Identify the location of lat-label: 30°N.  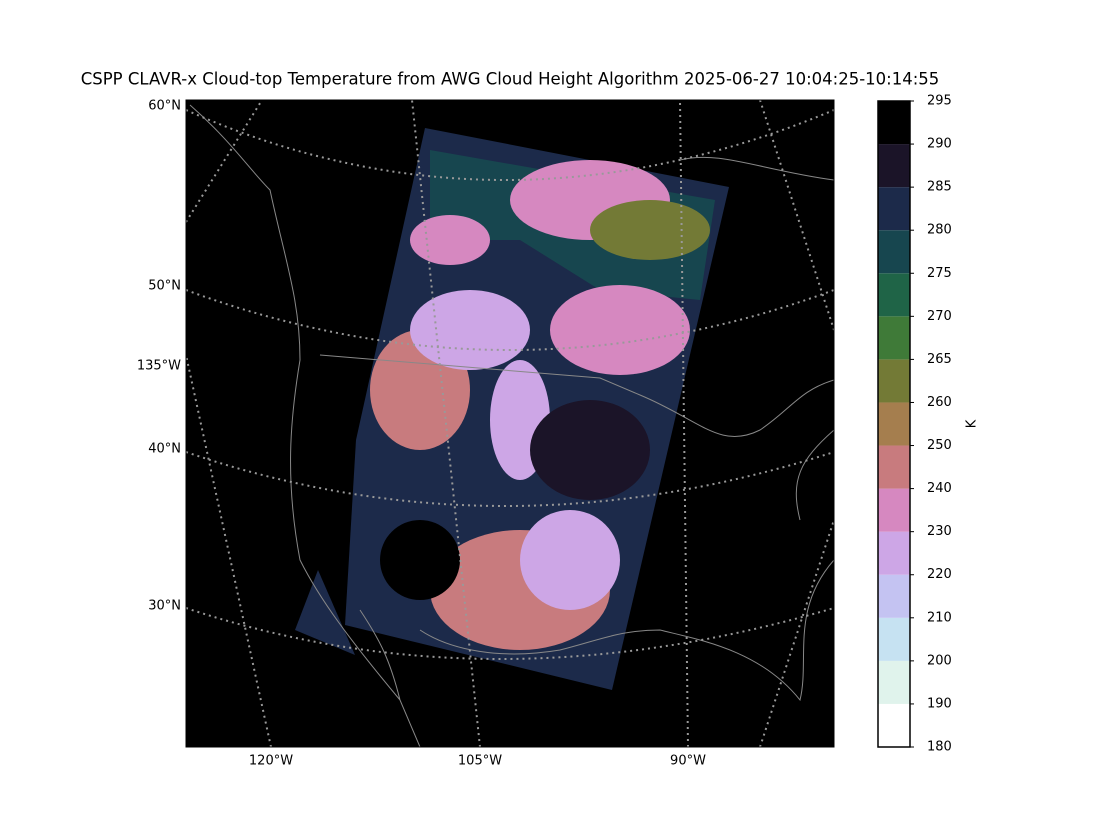
(164, 606).